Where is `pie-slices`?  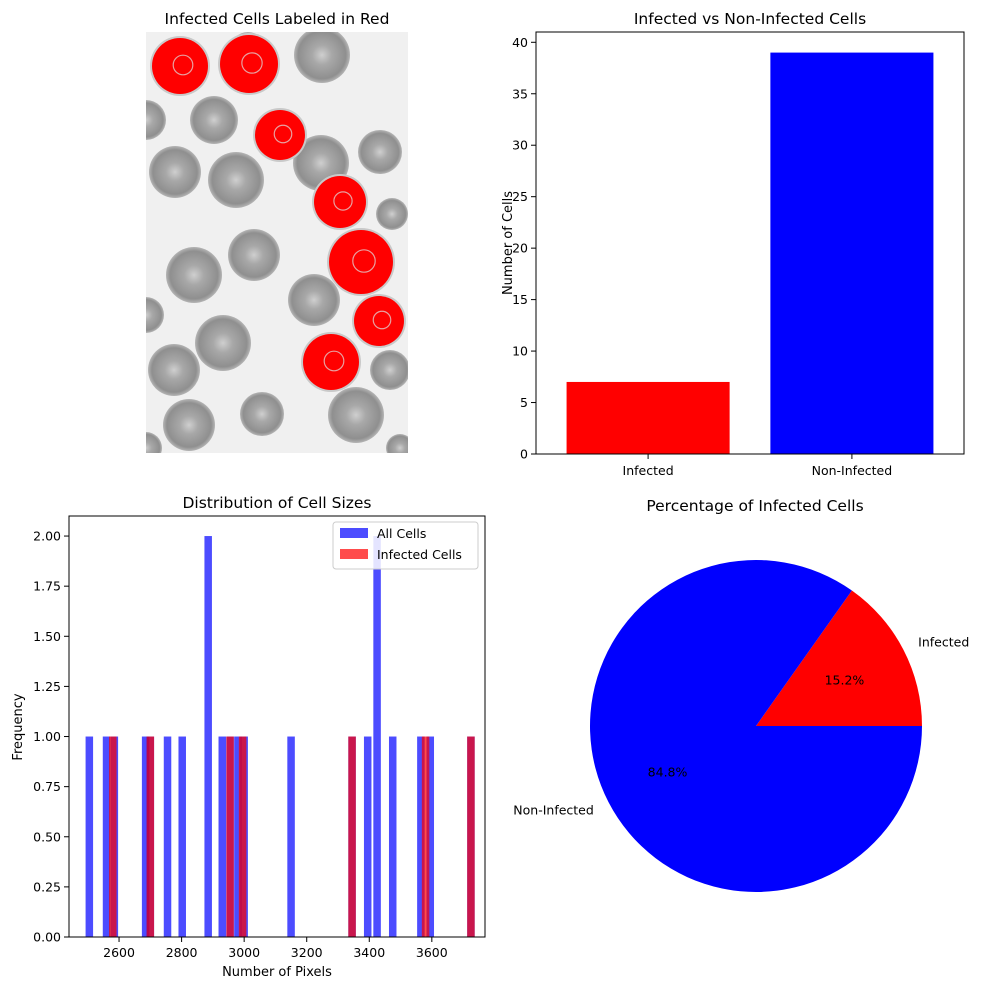
pie-slices is located at coordinates (756, 726).